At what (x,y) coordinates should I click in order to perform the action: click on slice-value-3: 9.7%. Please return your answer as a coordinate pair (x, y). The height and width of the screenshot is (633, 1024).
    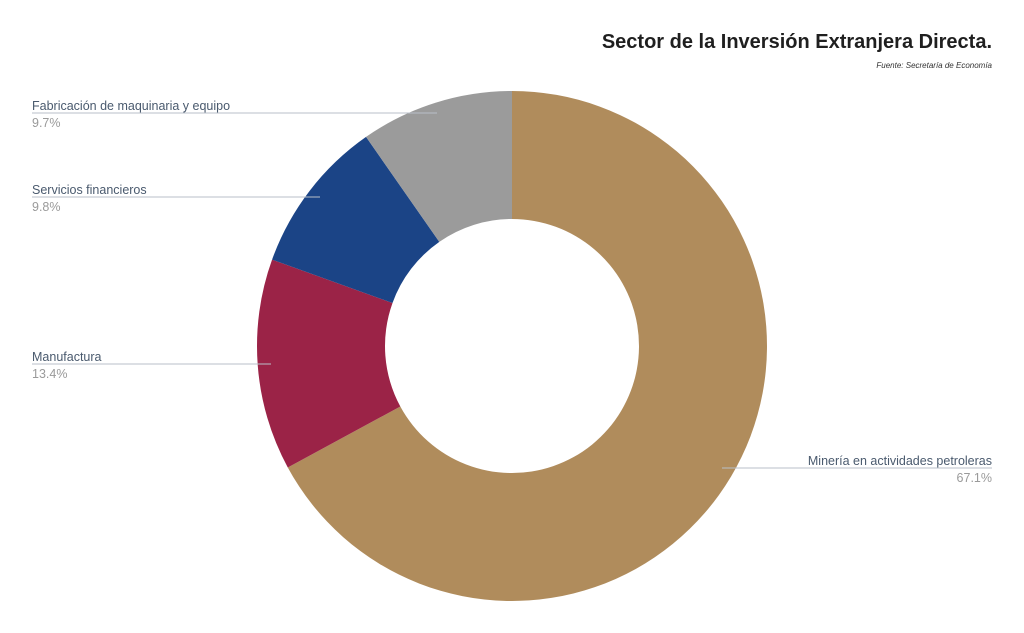
    Looking at the image, I should click on (46, 123).